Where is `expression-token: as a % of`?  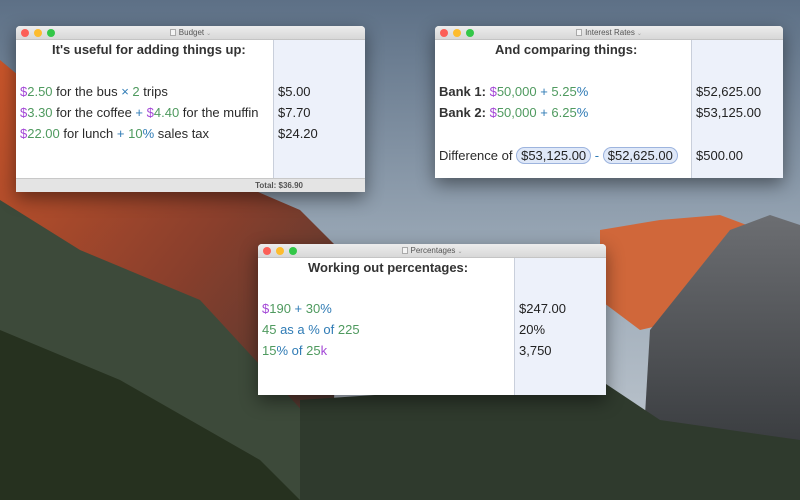
expression-token: as a % of is located at coordinates (307, 329).